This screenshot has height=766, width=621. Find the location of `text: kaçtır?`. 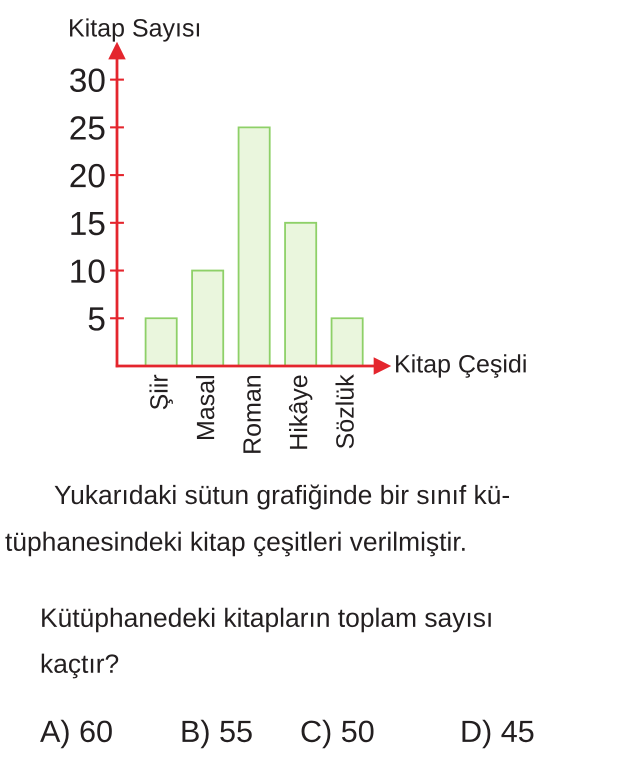

text: kaçtır? is located at coordinates (80, 666).